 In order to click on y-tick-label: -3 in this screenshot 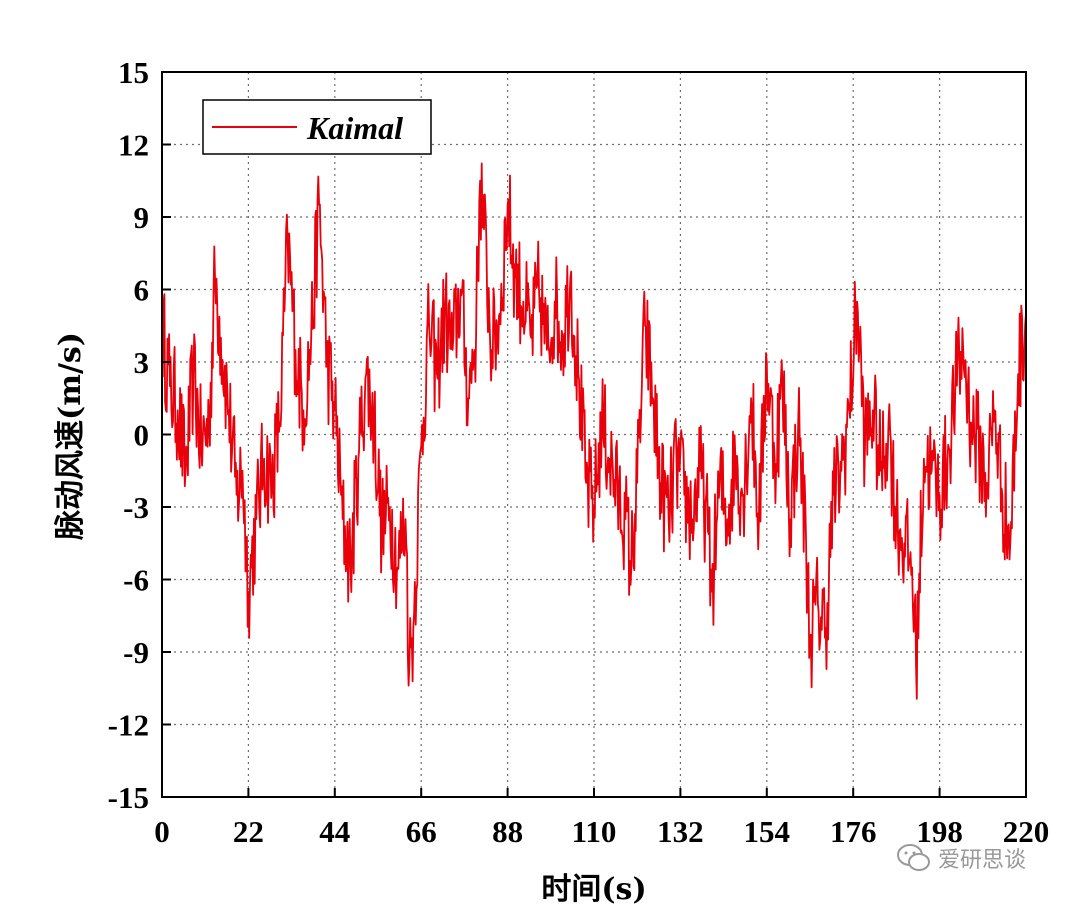, I will do `click(136, 507)`.